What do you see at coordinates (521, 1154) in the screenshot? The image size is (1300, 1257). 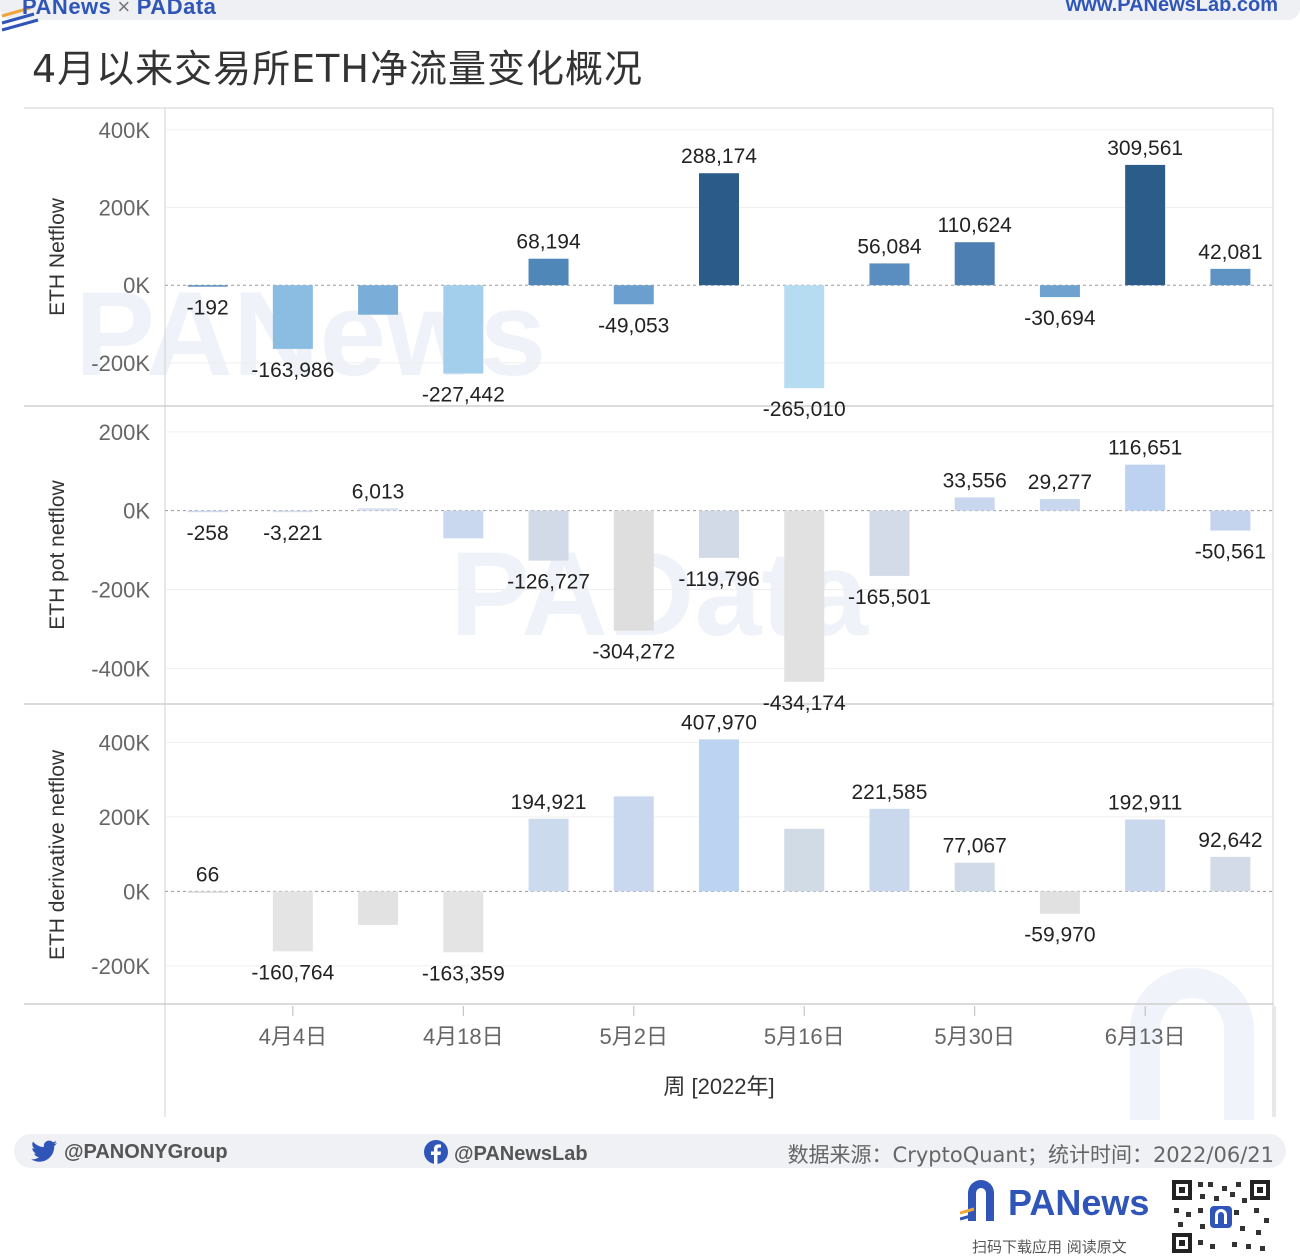 I see `facebook-label: @PANewsLab` at bounding box center [521, 1154].